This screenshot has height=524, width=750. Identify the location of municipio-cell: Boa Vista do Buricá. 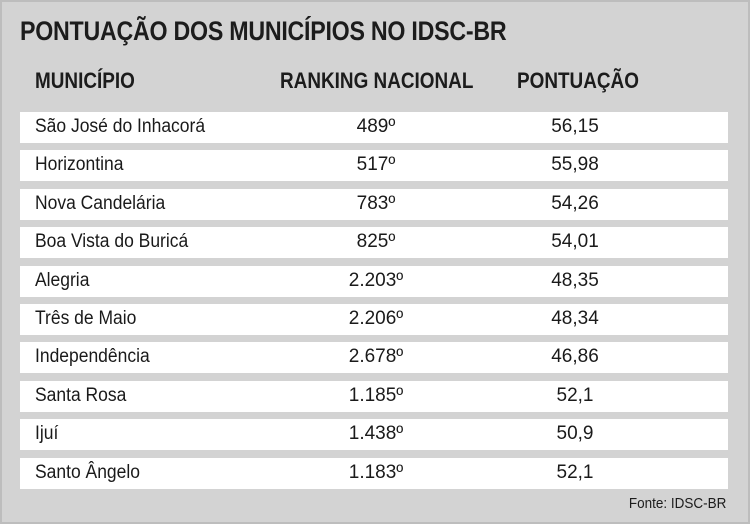
(112, 242).